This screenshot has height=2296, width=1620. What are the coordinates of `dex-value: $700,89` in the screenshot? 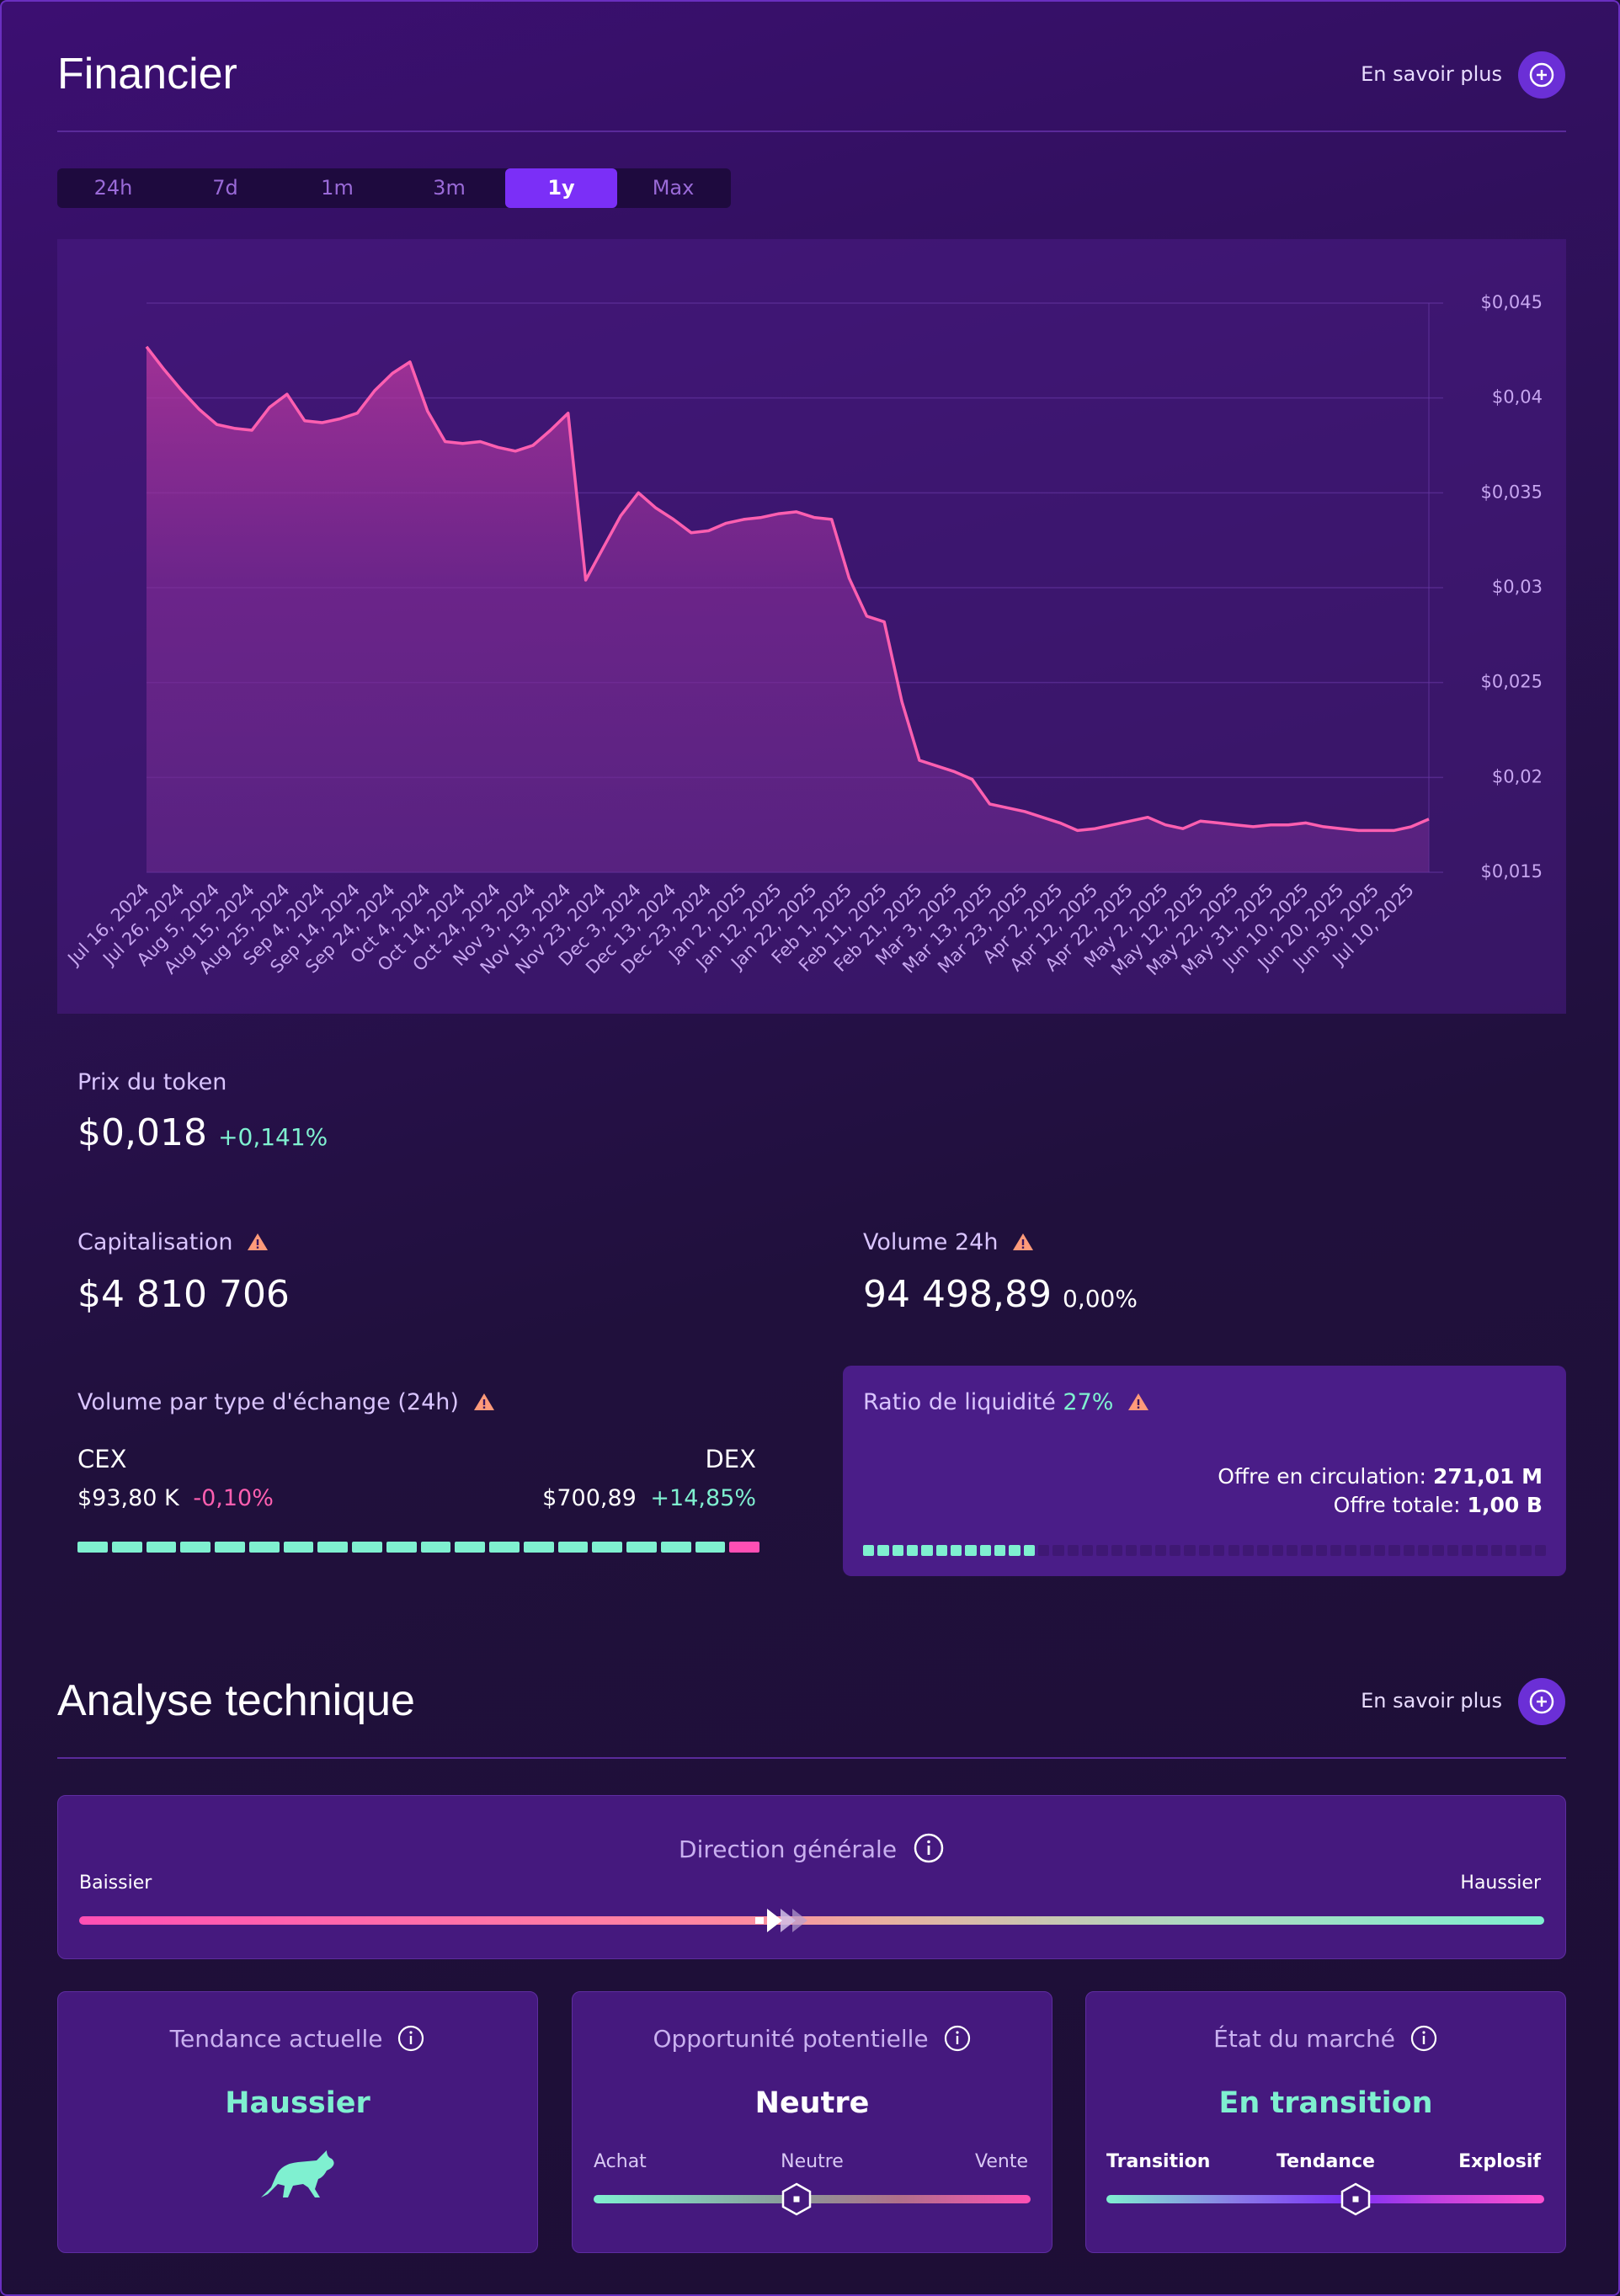 It's located at (589, 1498).